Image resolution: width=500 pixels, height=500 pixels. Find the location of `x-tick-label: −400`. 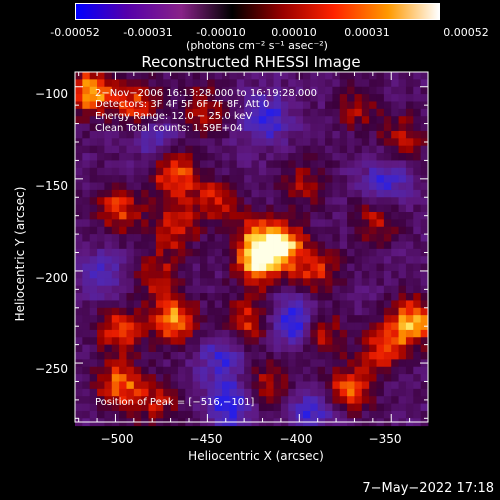

x-tick-label: −400 is located at coordinates (296, 439).